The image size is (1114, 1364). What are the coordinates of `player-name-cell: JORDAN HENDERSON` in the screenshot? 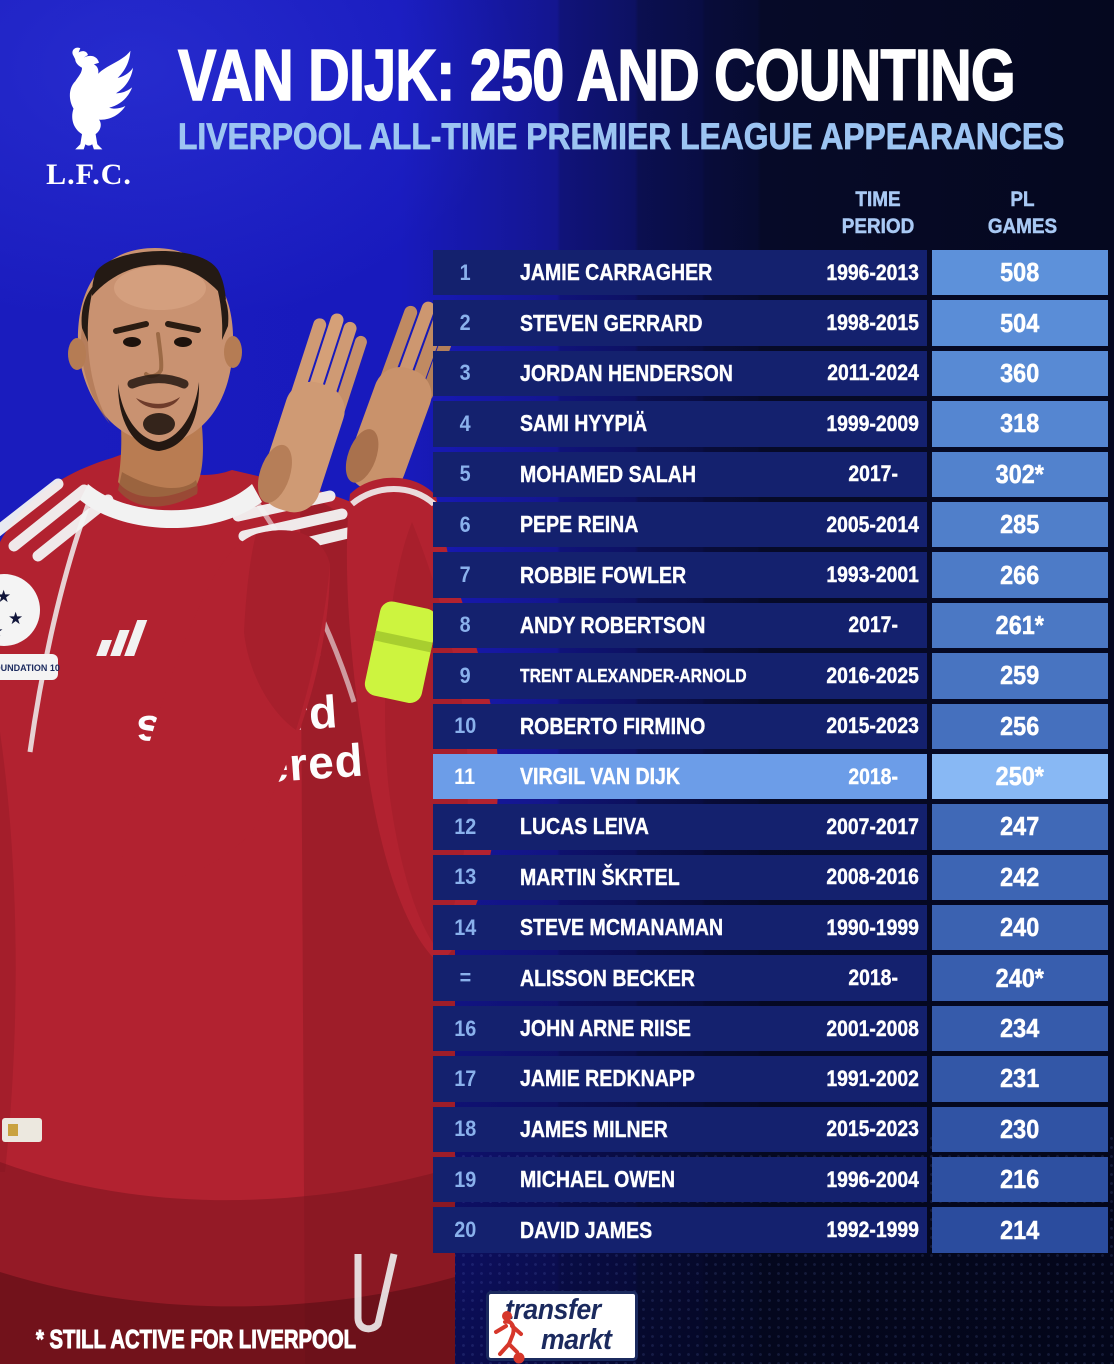 It's located at (626, 372).